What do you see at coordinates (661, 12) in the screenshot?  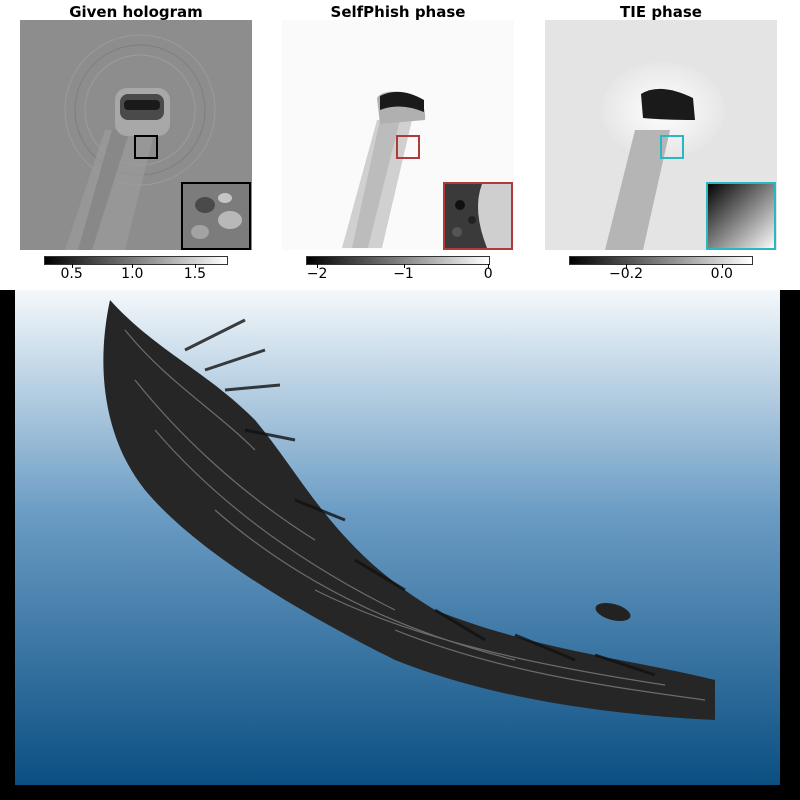 I see `panel-title: TIE phase` at bounding box center [661, 12].